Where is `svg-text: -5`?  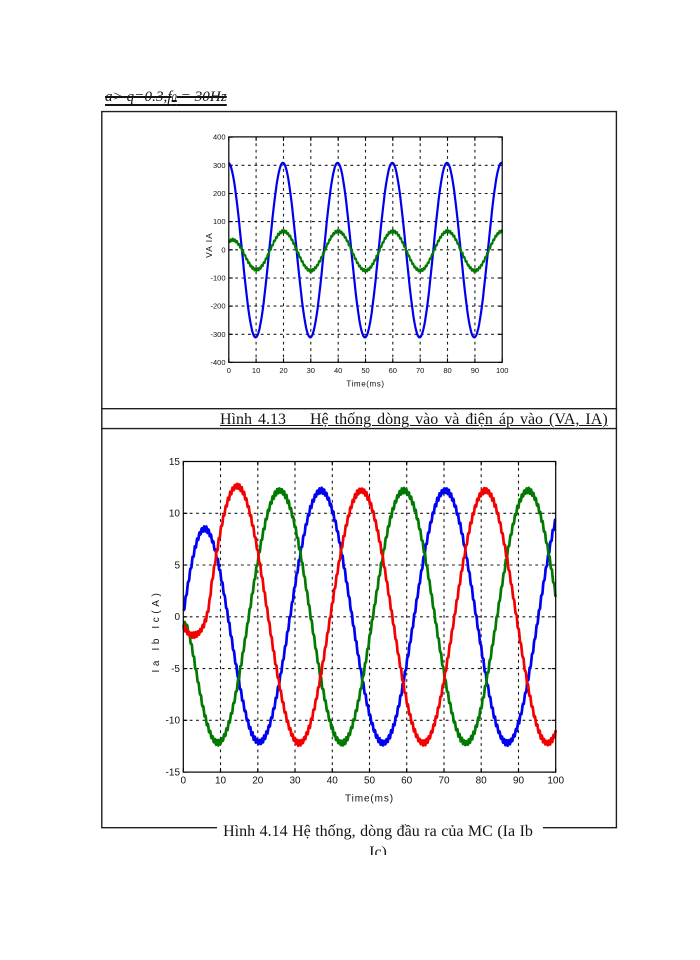 svg-text: -5 is located at coordinates (175, 669).